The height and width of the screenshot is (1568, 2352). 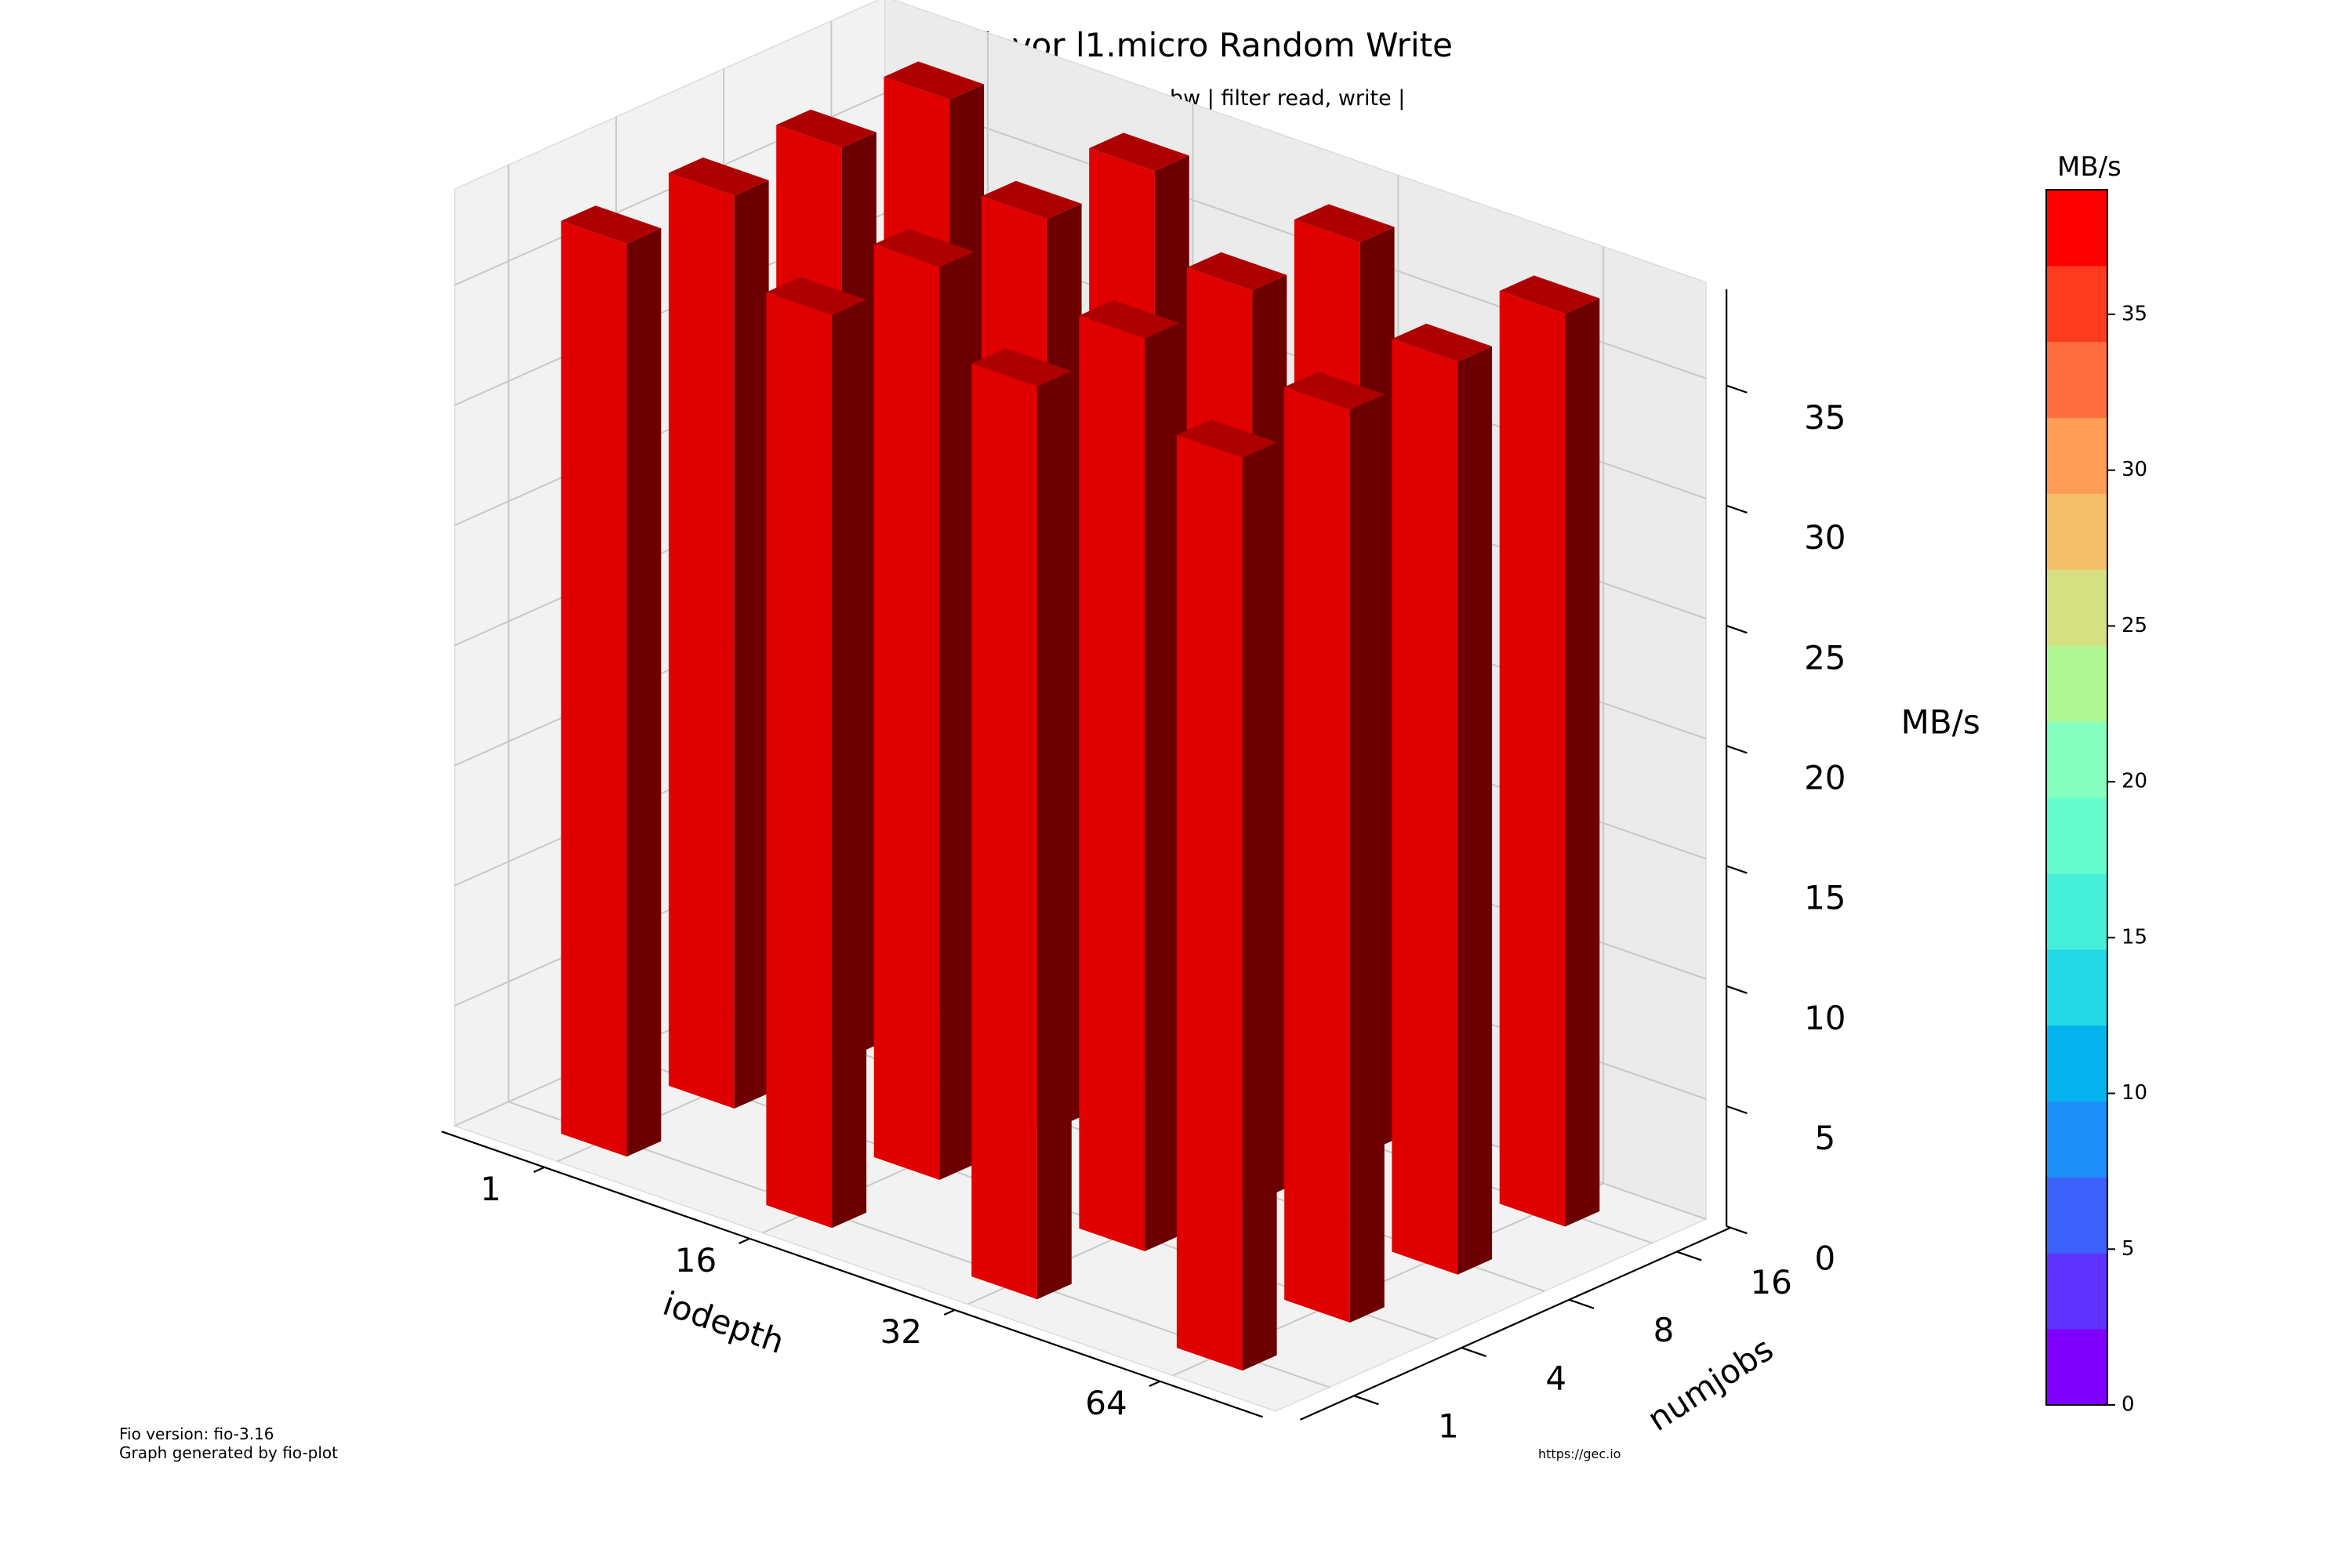 What do you see at coordinates (2134, 313) in the screenshot?
I see `colorbar-tick-label: 35` at bounding box center [2134, 313].